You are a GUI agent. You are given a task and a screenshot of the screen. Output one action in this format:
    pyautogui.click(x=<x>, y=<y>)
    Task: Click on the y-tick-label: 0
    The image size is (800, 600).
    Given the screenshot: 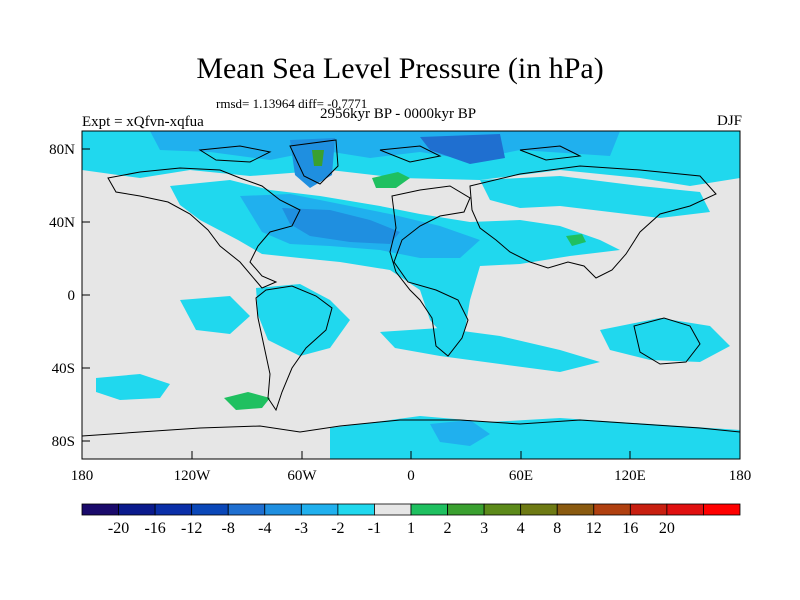 What is the action you would take?
    pyautogui.click(x=72, y=296)
    